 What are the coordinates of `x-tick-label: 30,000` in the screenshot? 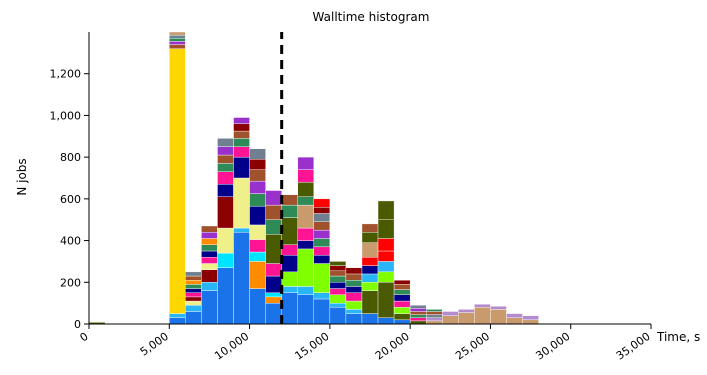 It's located at (552, 346).